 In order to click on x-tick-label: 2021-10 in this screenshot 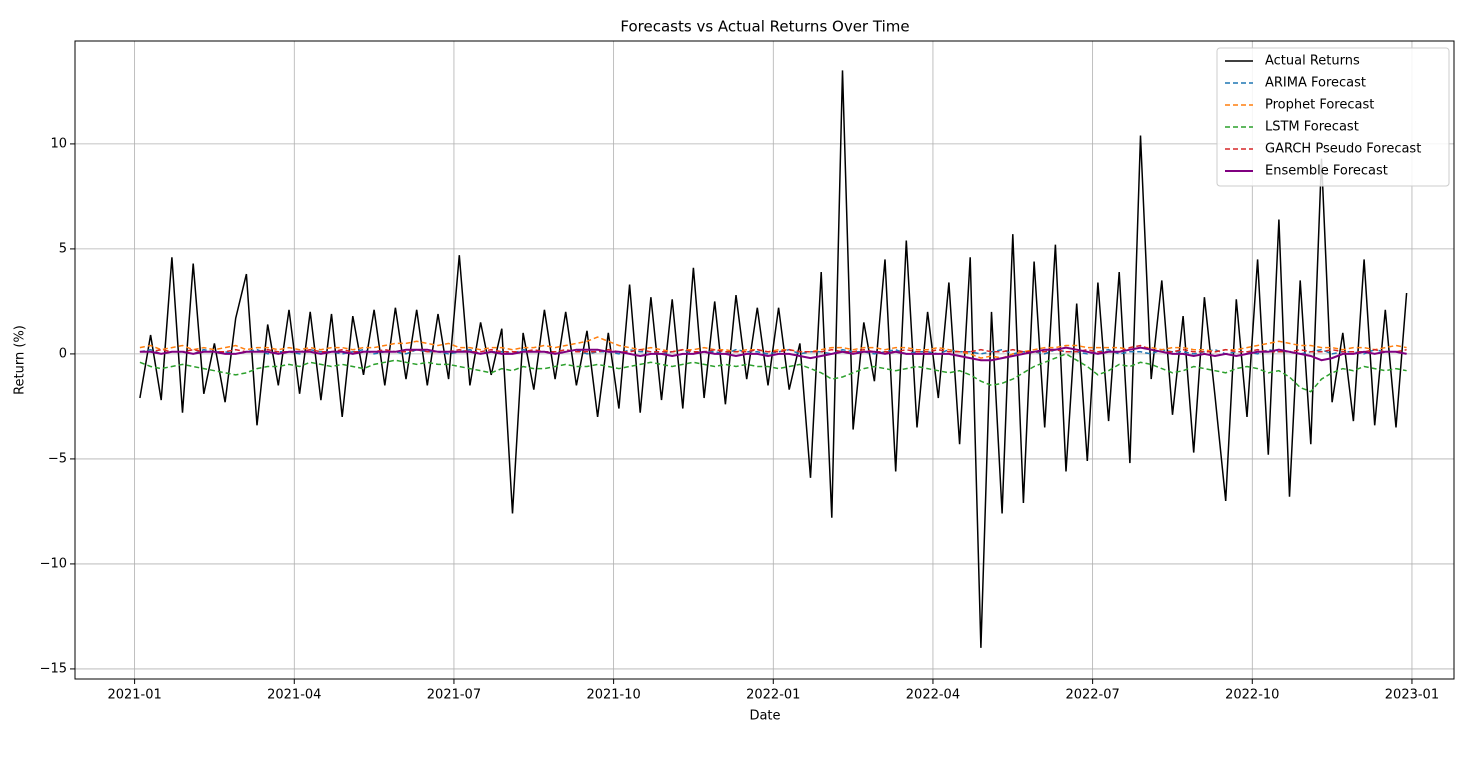, I will do `click(613, 695)`.